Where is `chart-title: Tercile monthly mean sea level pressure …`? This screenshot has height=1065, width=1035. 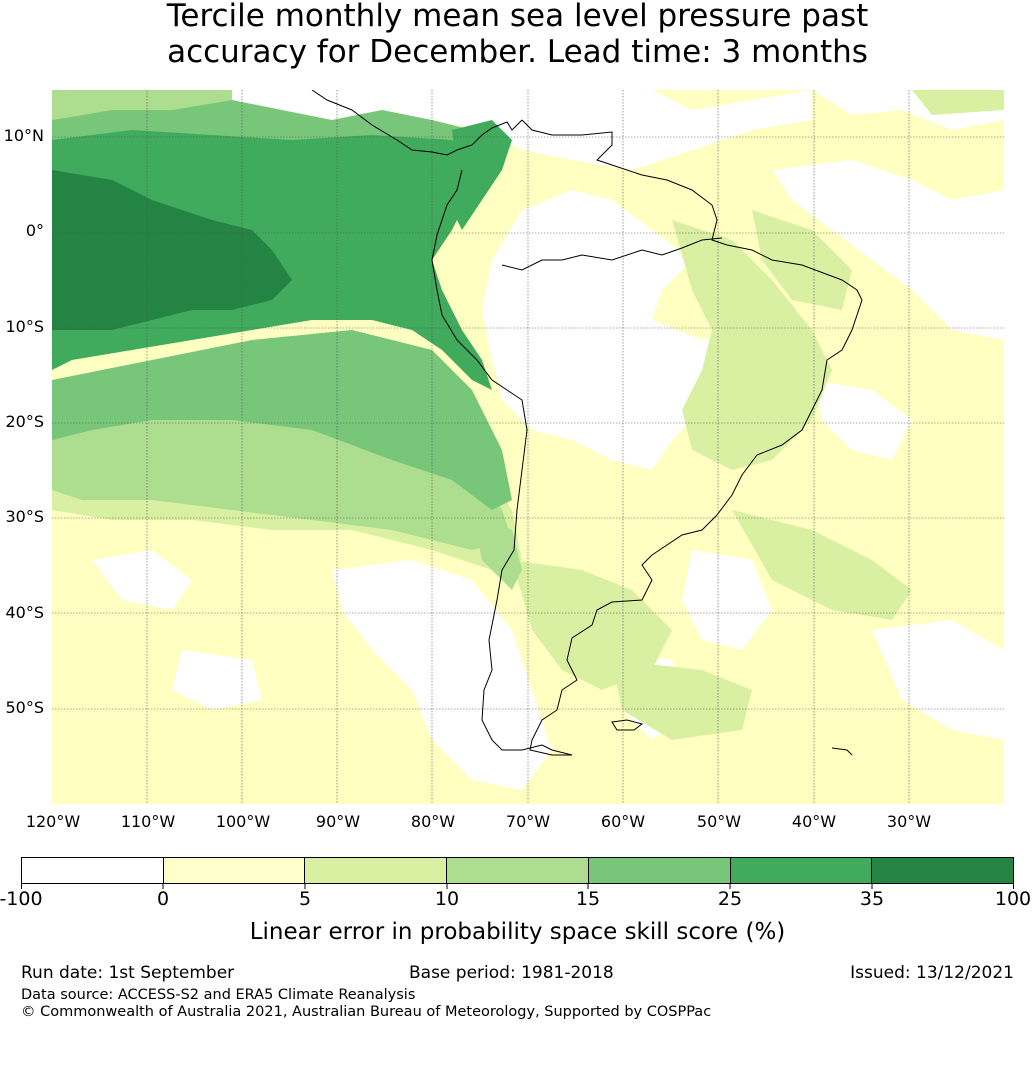
chart-title: Tercile monthly mean sea level pressure … is located at coordinates (517, 35).